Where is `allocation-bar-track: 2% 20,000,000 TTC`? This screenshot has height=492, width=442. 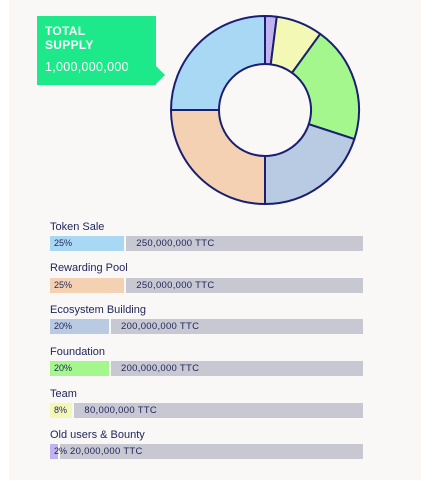
allocation-bar-track: 2% 20,000,000 TTC is located at coordinates (206, 451).